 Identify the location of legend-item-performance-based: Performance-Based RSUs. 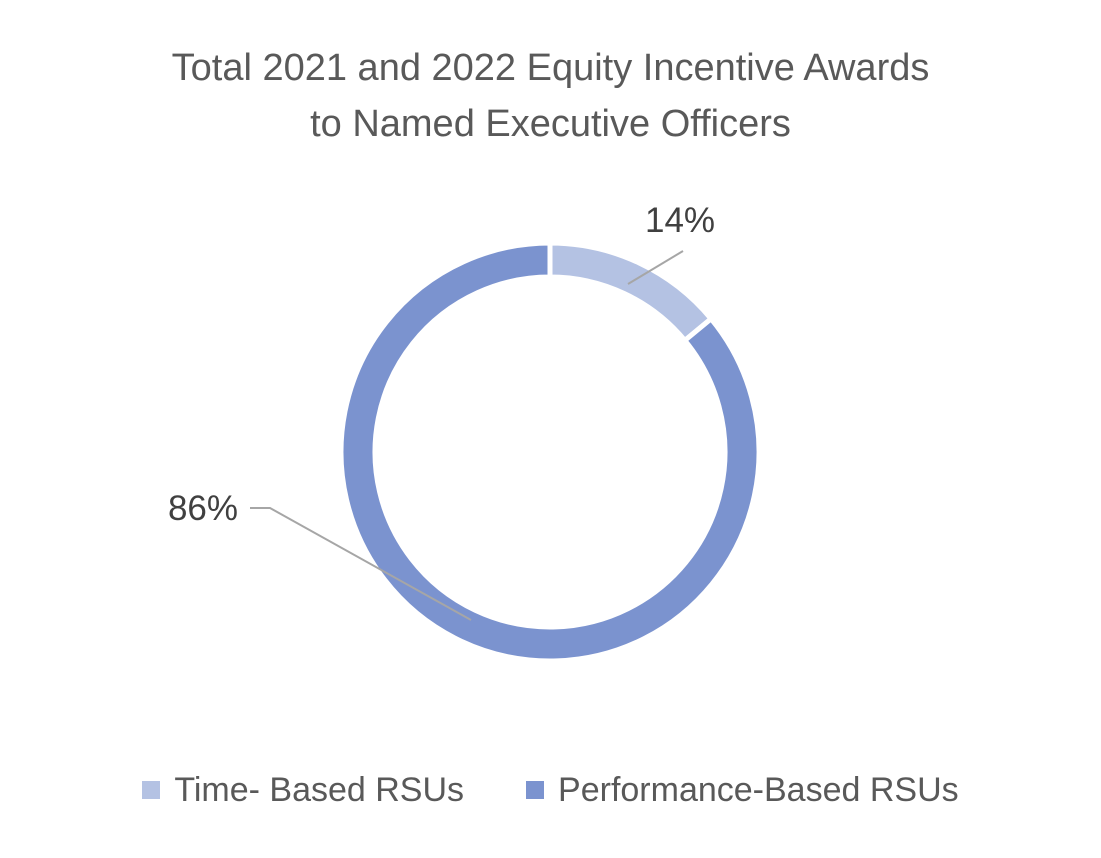
(742, 790).